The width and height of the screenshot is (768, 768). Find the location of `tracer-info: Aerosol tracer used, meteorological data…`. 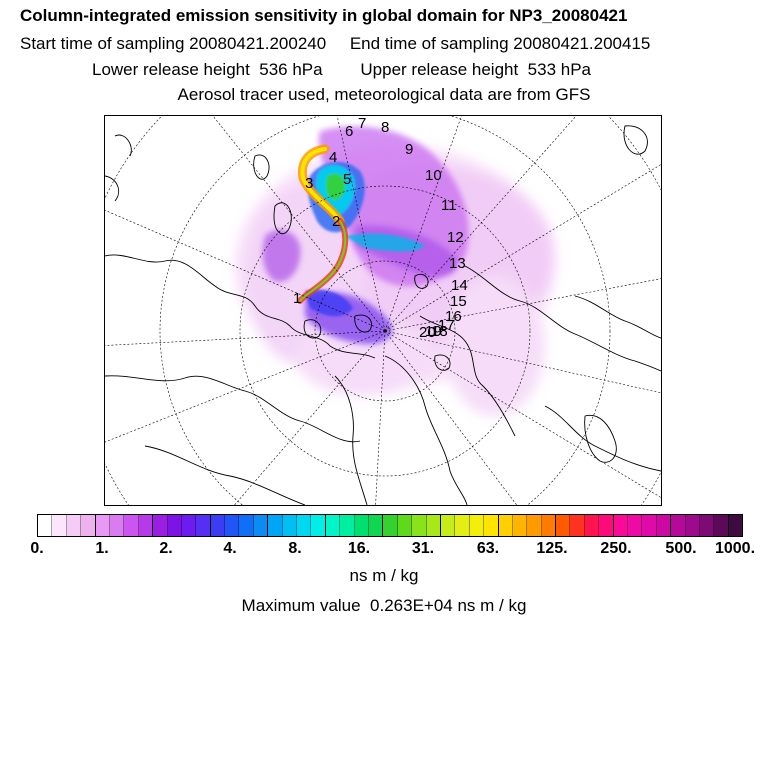

tracer-info: Aerosol tracer used, meteorological data… is located at coordinates (384, 94).